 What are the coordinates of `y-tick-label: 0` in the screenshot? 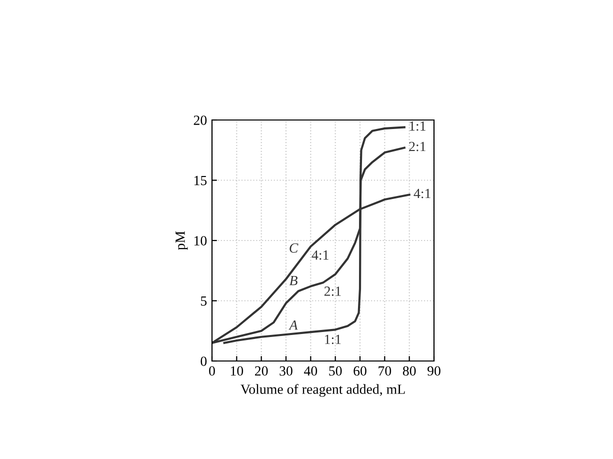 It's located at (203, 361).